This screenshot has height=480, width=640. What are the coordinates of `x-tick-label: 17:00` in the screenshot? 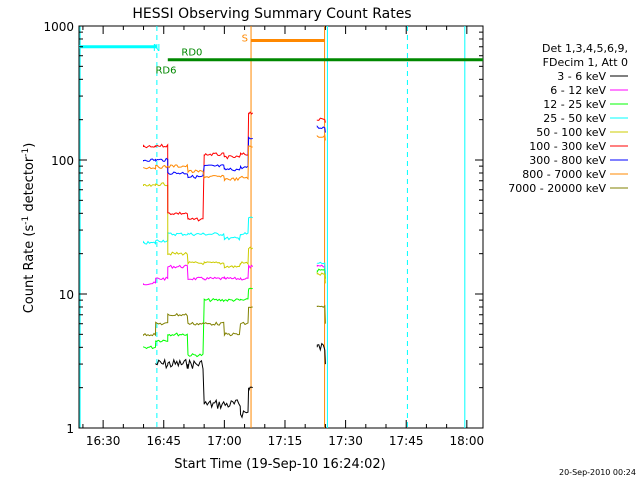 It's located at (224, 441).